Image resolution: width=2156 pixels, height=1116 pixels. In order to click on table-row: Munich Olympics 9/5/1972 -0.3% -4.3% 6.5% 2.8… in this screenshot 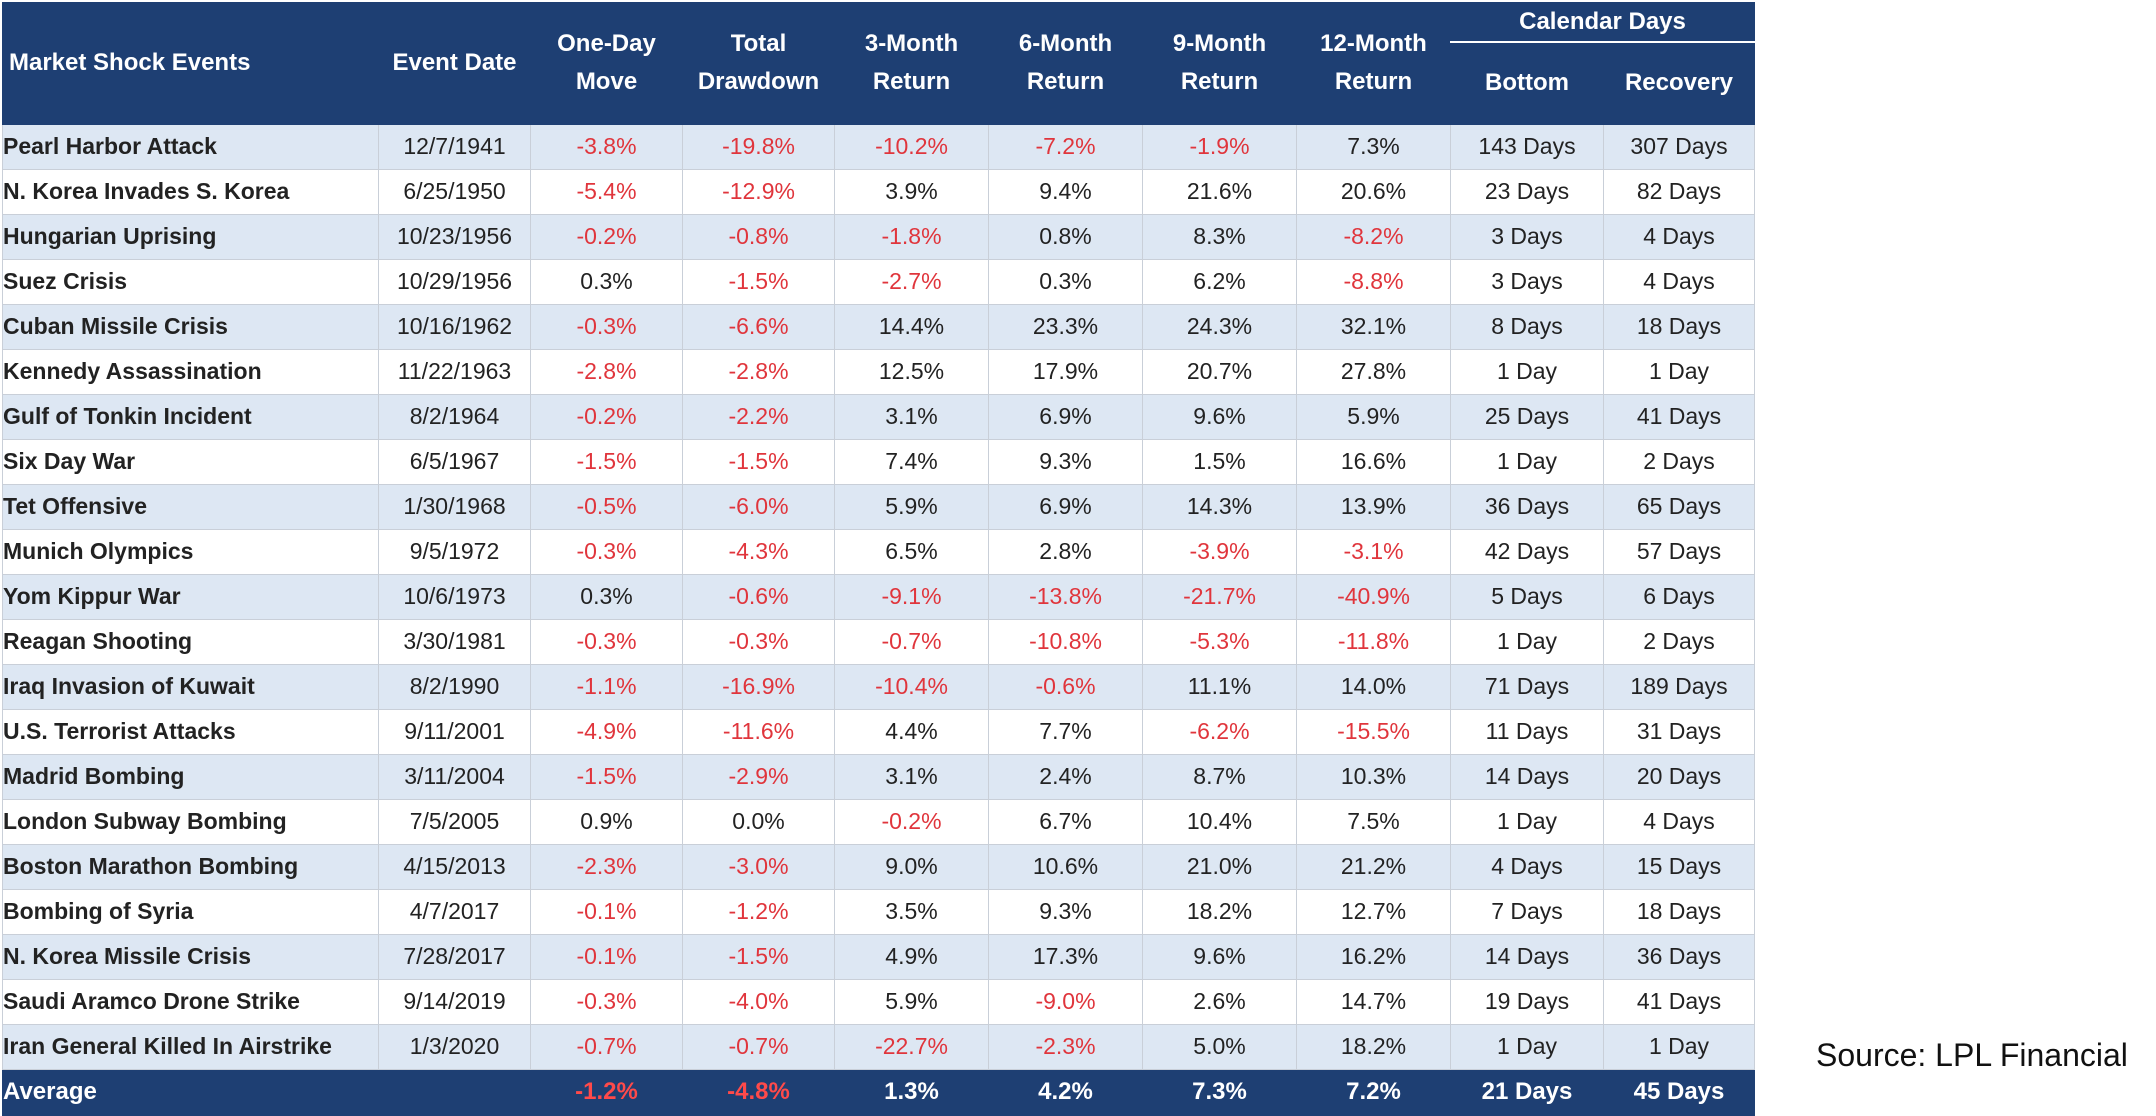, I will do `click(878, 551)`.